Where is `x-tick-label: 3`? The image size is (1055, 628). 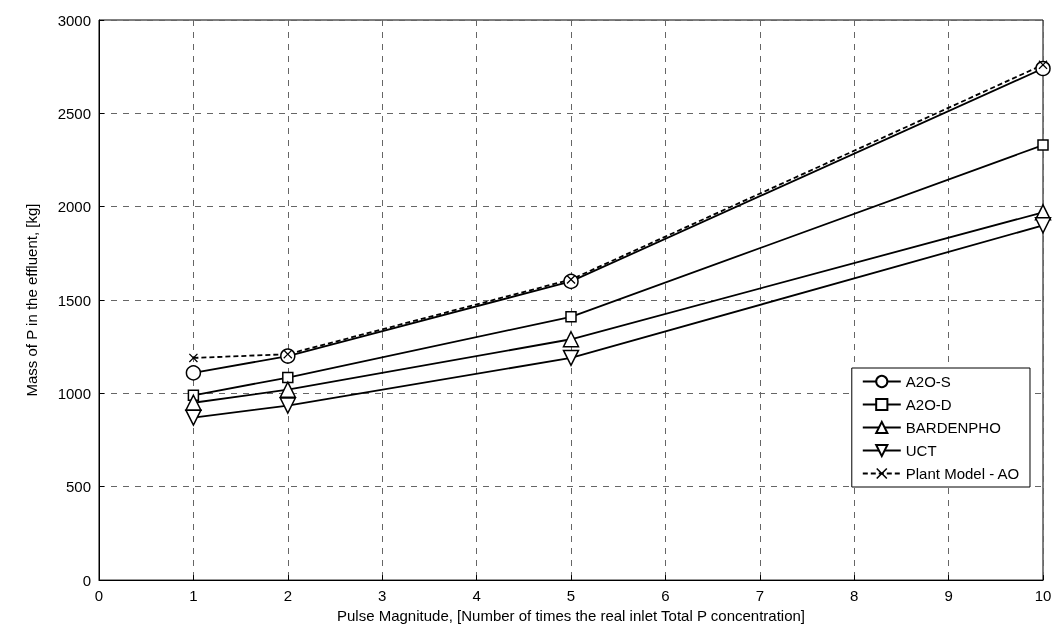 x-tick-label: 3 is located at coordinates (382, 596).